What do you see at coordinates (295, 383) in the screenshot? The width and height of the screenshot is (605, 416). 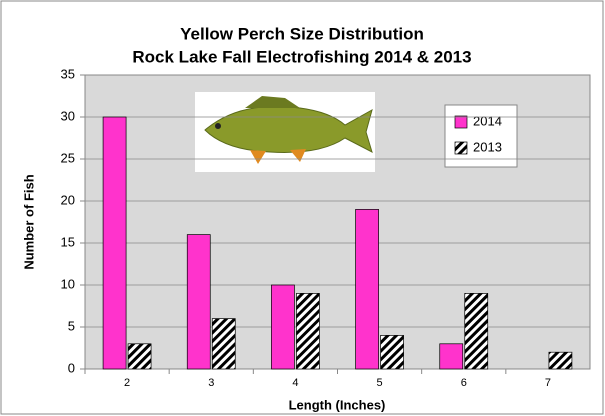 I see `x-tick-label: 4` at bounding box center [295, 383].